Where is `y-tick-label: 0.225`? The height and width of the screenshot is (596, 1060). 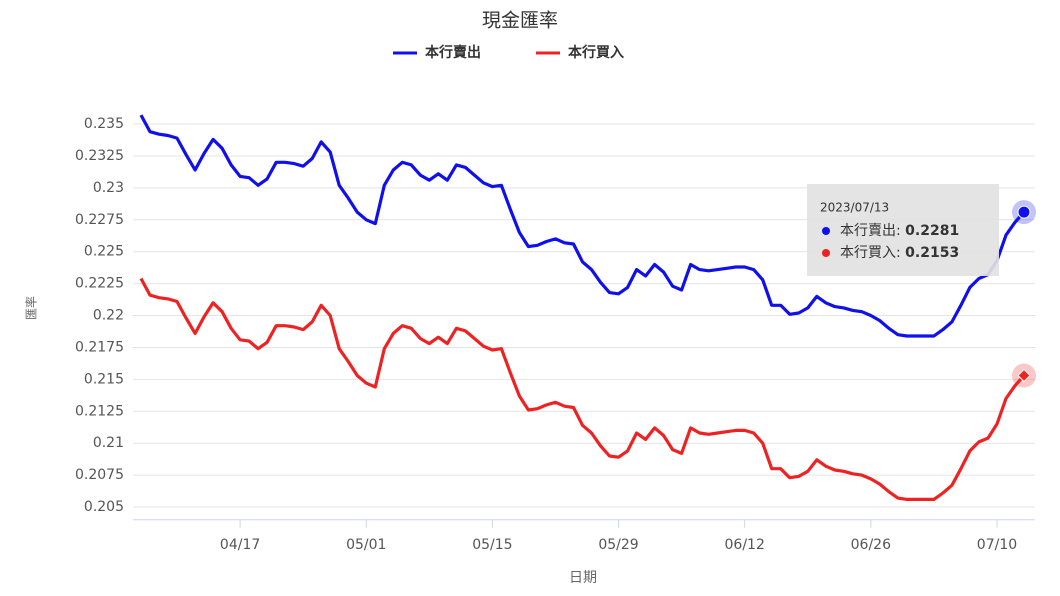
y-tick-label: 0.225 is located at coordinates (104, 252).